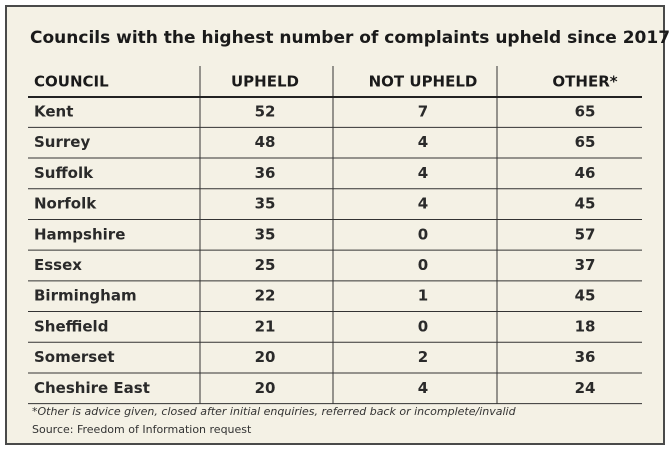  I want to click on council-name: Essex, so click(58, 265).